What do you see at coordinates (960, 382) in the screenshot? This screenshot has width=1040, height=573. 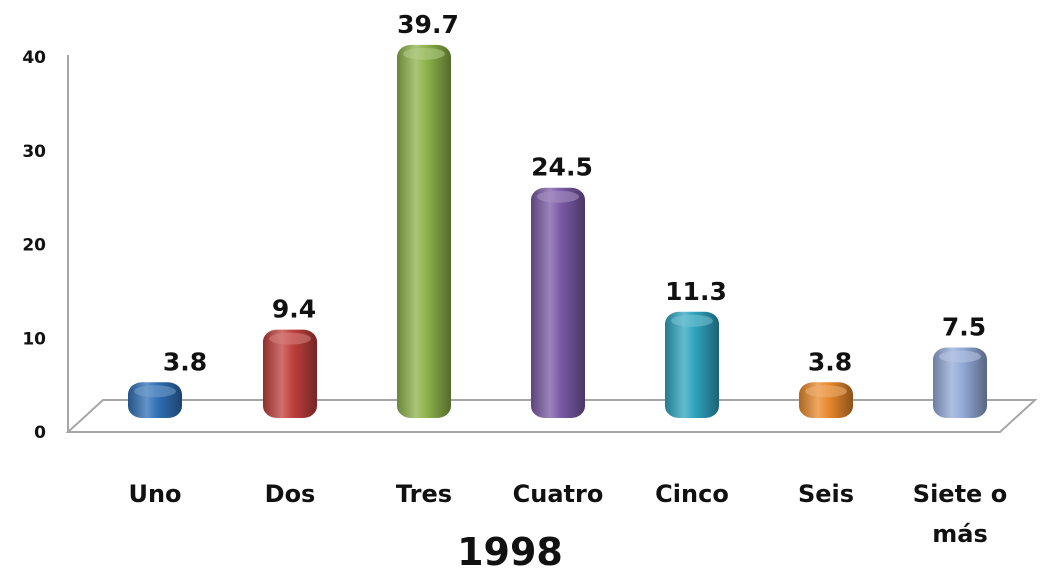 I see `bar-siete-o-mas` at bounding box center [960, 382].